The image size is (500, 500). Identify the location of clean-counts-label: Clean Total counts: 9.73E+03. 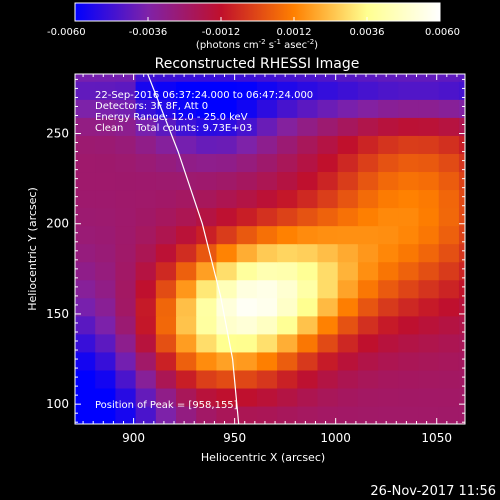
(173, 128).